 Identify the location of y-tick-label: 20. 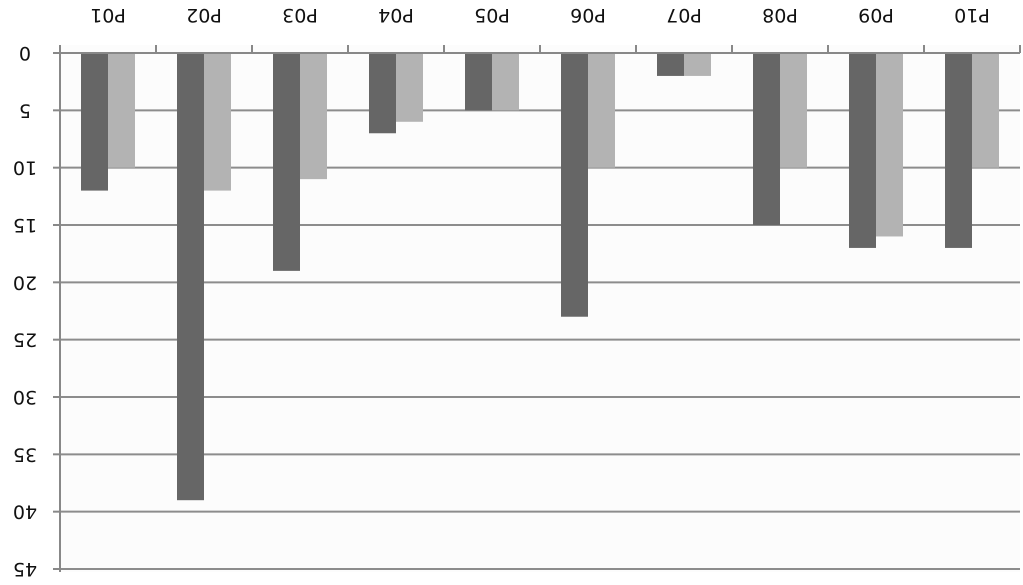
(25, 282).